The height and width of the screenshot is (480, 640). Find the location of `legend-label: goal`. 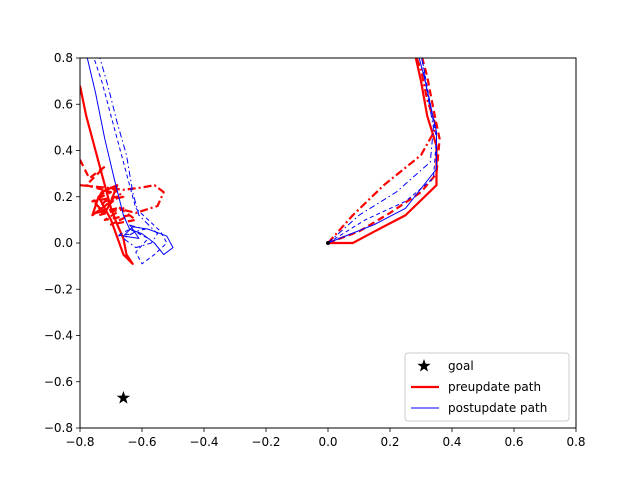

legend-label: goal is located at coordinates (461, 366).